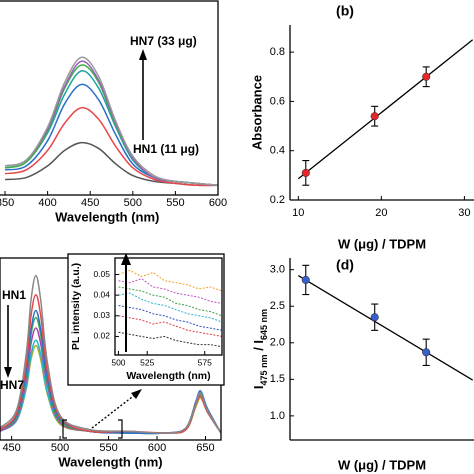 This screenshot has height=474, width=474. Describe the element at coordinates (298, 213) in the screenshot. I see `x-tick-label: 10` at that location.